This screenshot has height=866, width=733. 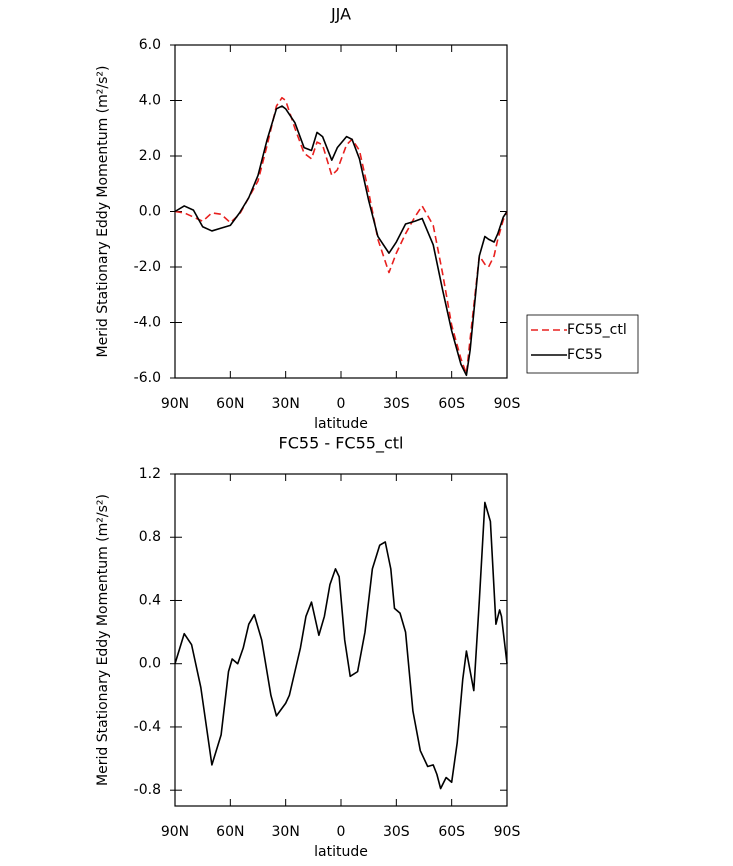 I want to click on legend-label: FC55_ctl, so click(x=597, y=330).